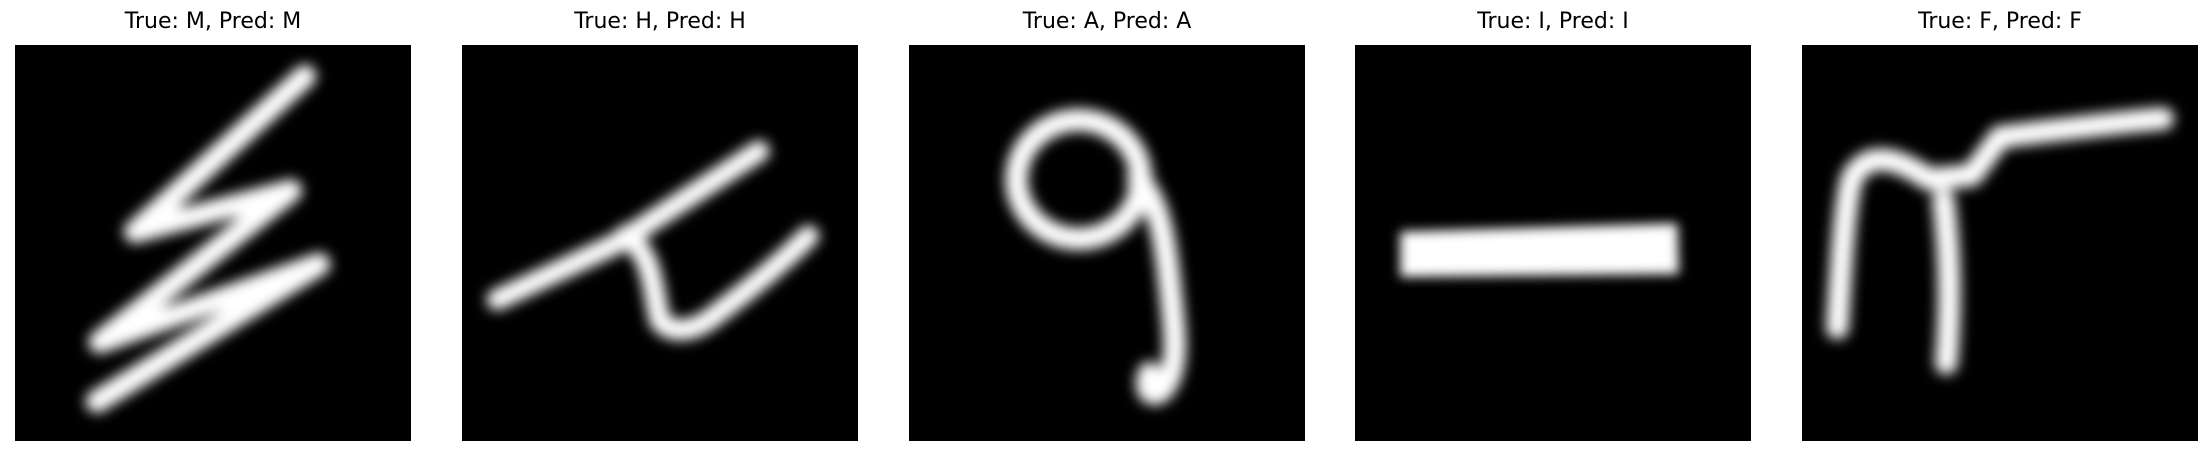  I want to click on sample-title-3: True: A, Pred: A, so click(1107, 21).